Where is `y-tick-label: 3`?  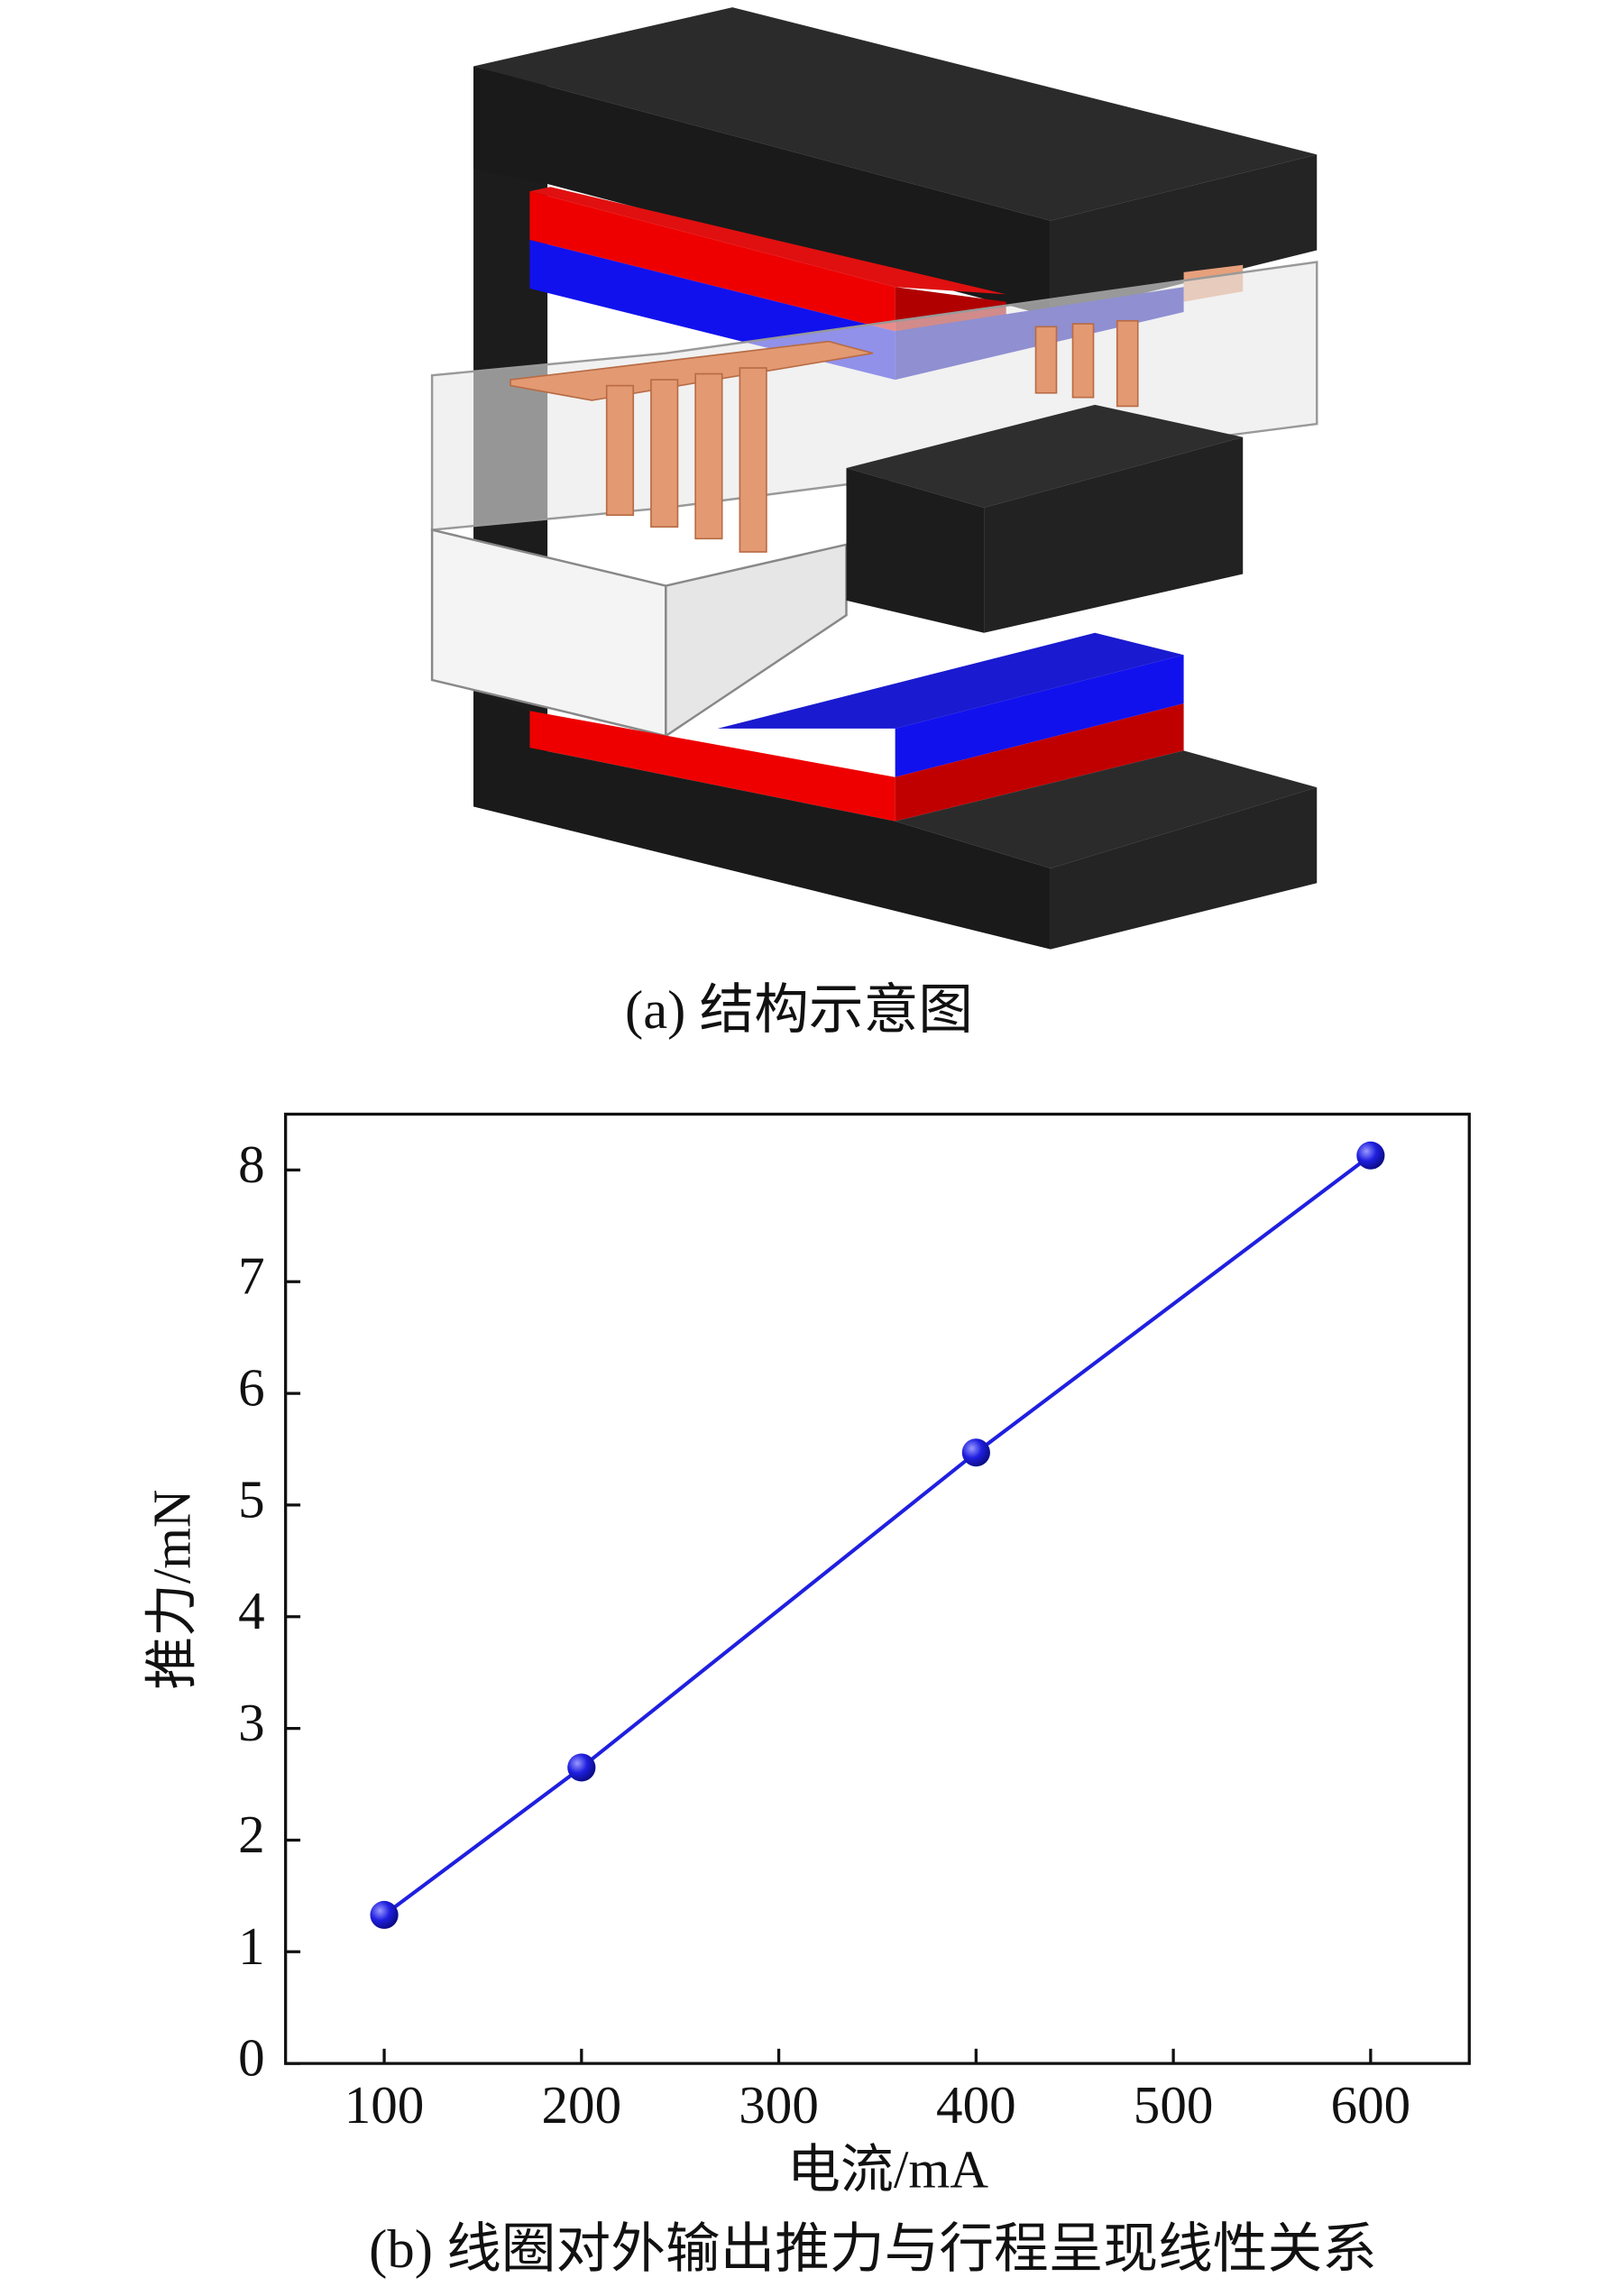
y-tick-label: 3 is located at coordinates (251, 1723).